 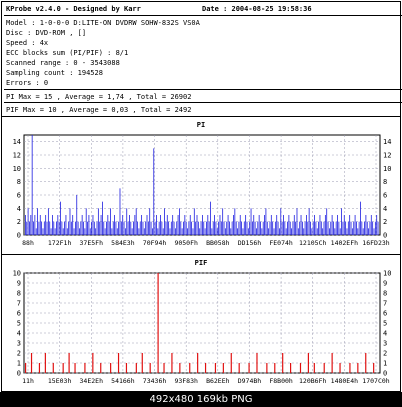 What do you see at coordinates (186, 243) in the screenshot?
I see `x-tick-label: 9050Fh` at bounding box center [186, 243].